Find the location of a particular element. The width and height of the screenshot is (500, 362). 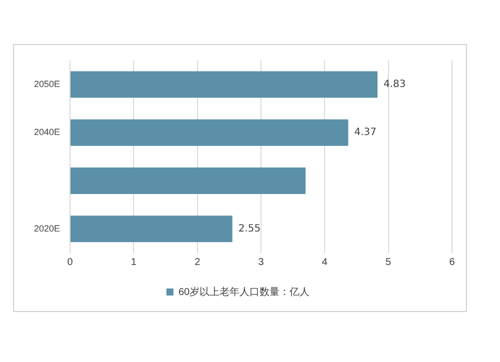

data-label: 2.55 is located at coordinates (249, 229).